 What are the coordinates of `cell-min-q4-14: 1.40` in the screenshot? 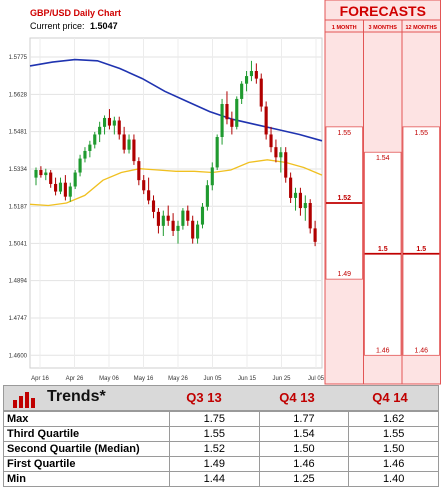 It's located at (393, 479).